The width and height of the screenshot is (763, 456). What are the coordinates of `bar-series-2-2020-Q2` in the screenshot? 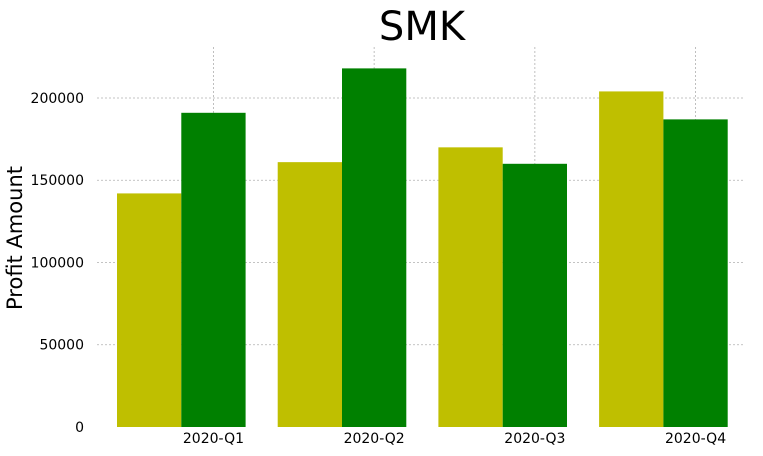 It's located at (374, 247).